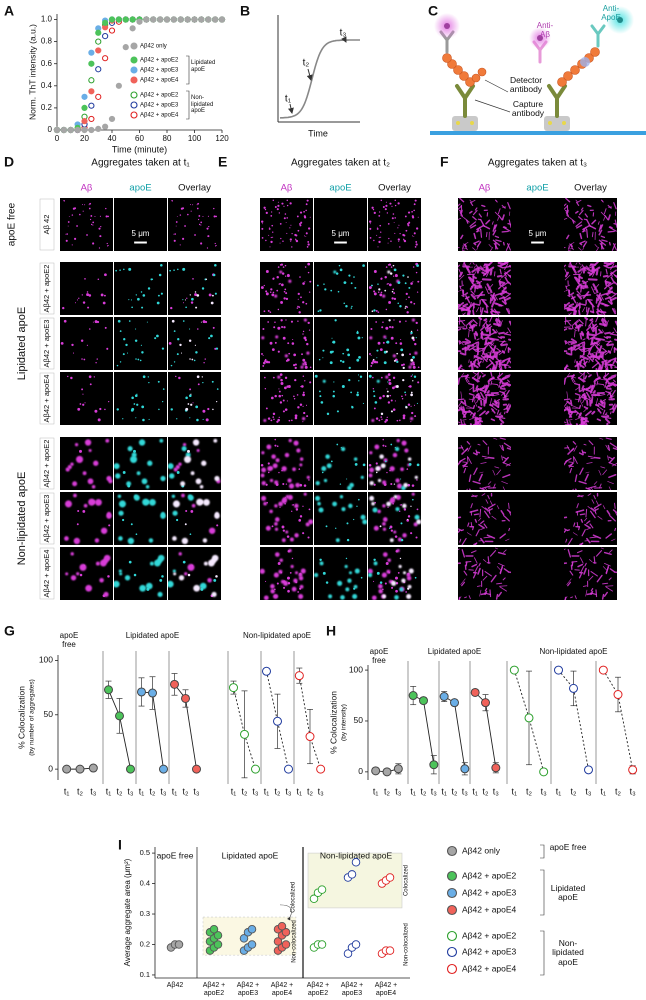 The image size is (646, 1000). What do you see at coordinates (465, 101) in the screenshot?
I see `capture-antibody` at bounding box center [465, 101].